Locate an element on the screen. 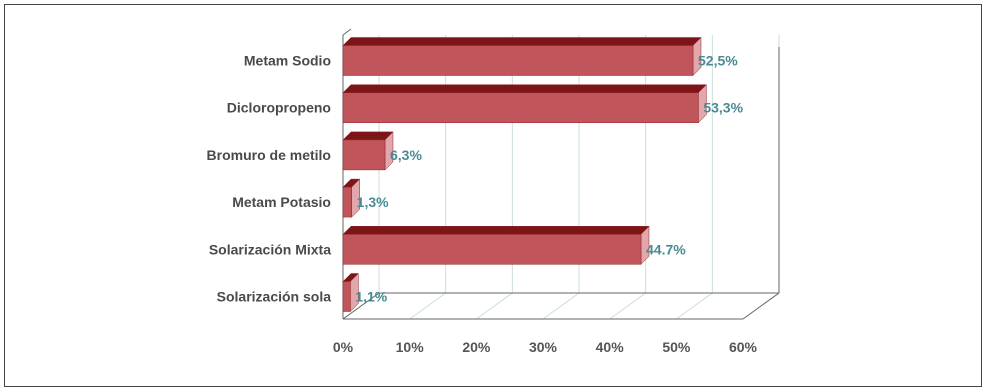 The width and height of the screenshot is (986, 391). bar-top-dicloropropeno is located at coordinates (524, 88).